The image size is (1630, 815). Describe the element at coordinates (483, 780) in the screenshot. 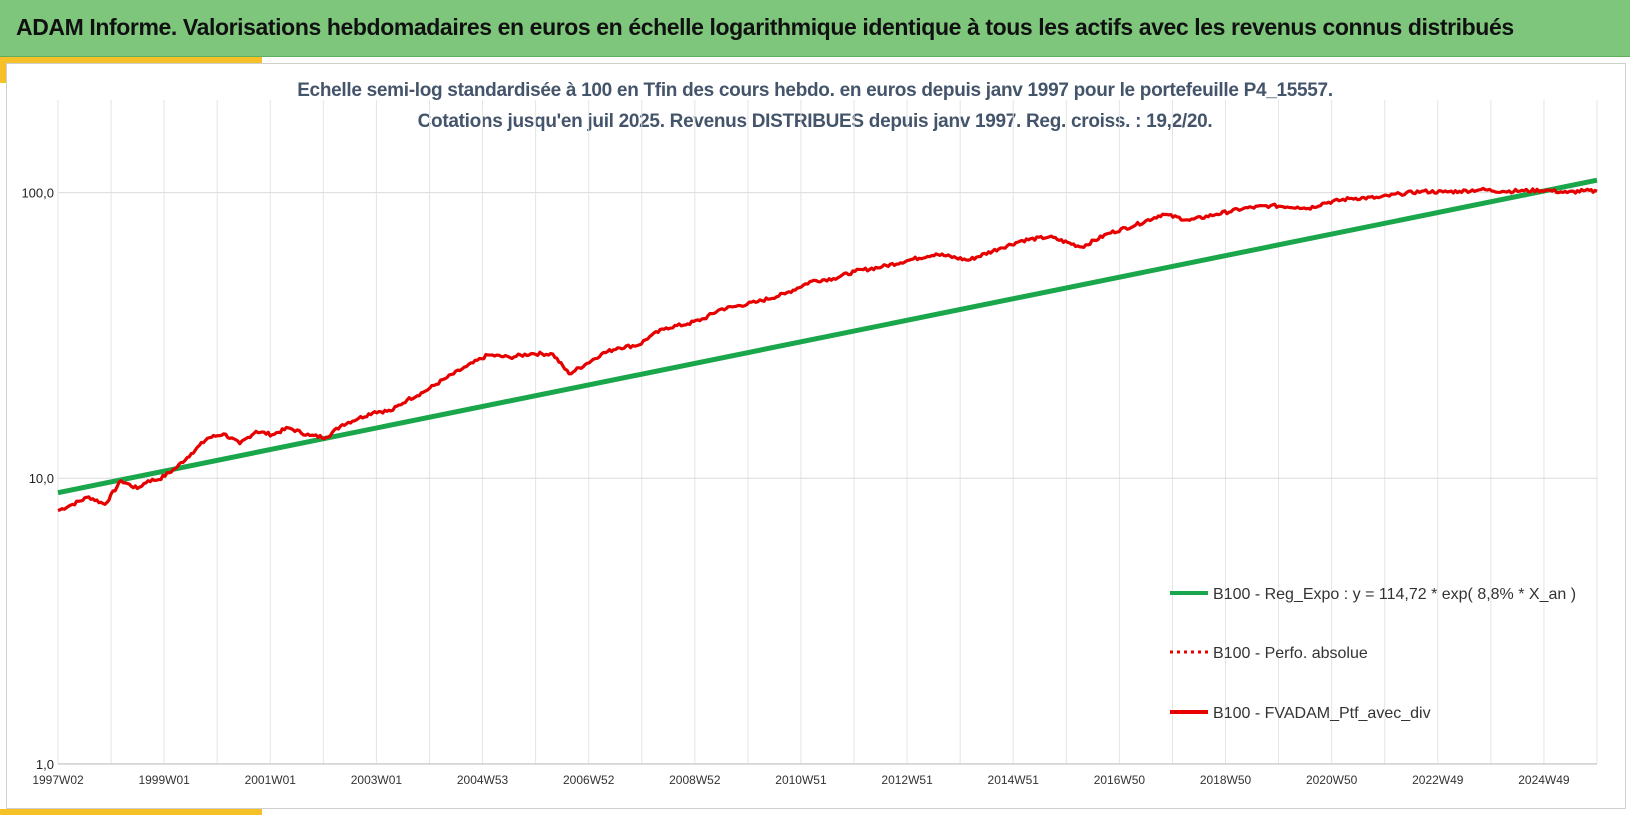

I see `x-tick-label: 2004W53` at that location.